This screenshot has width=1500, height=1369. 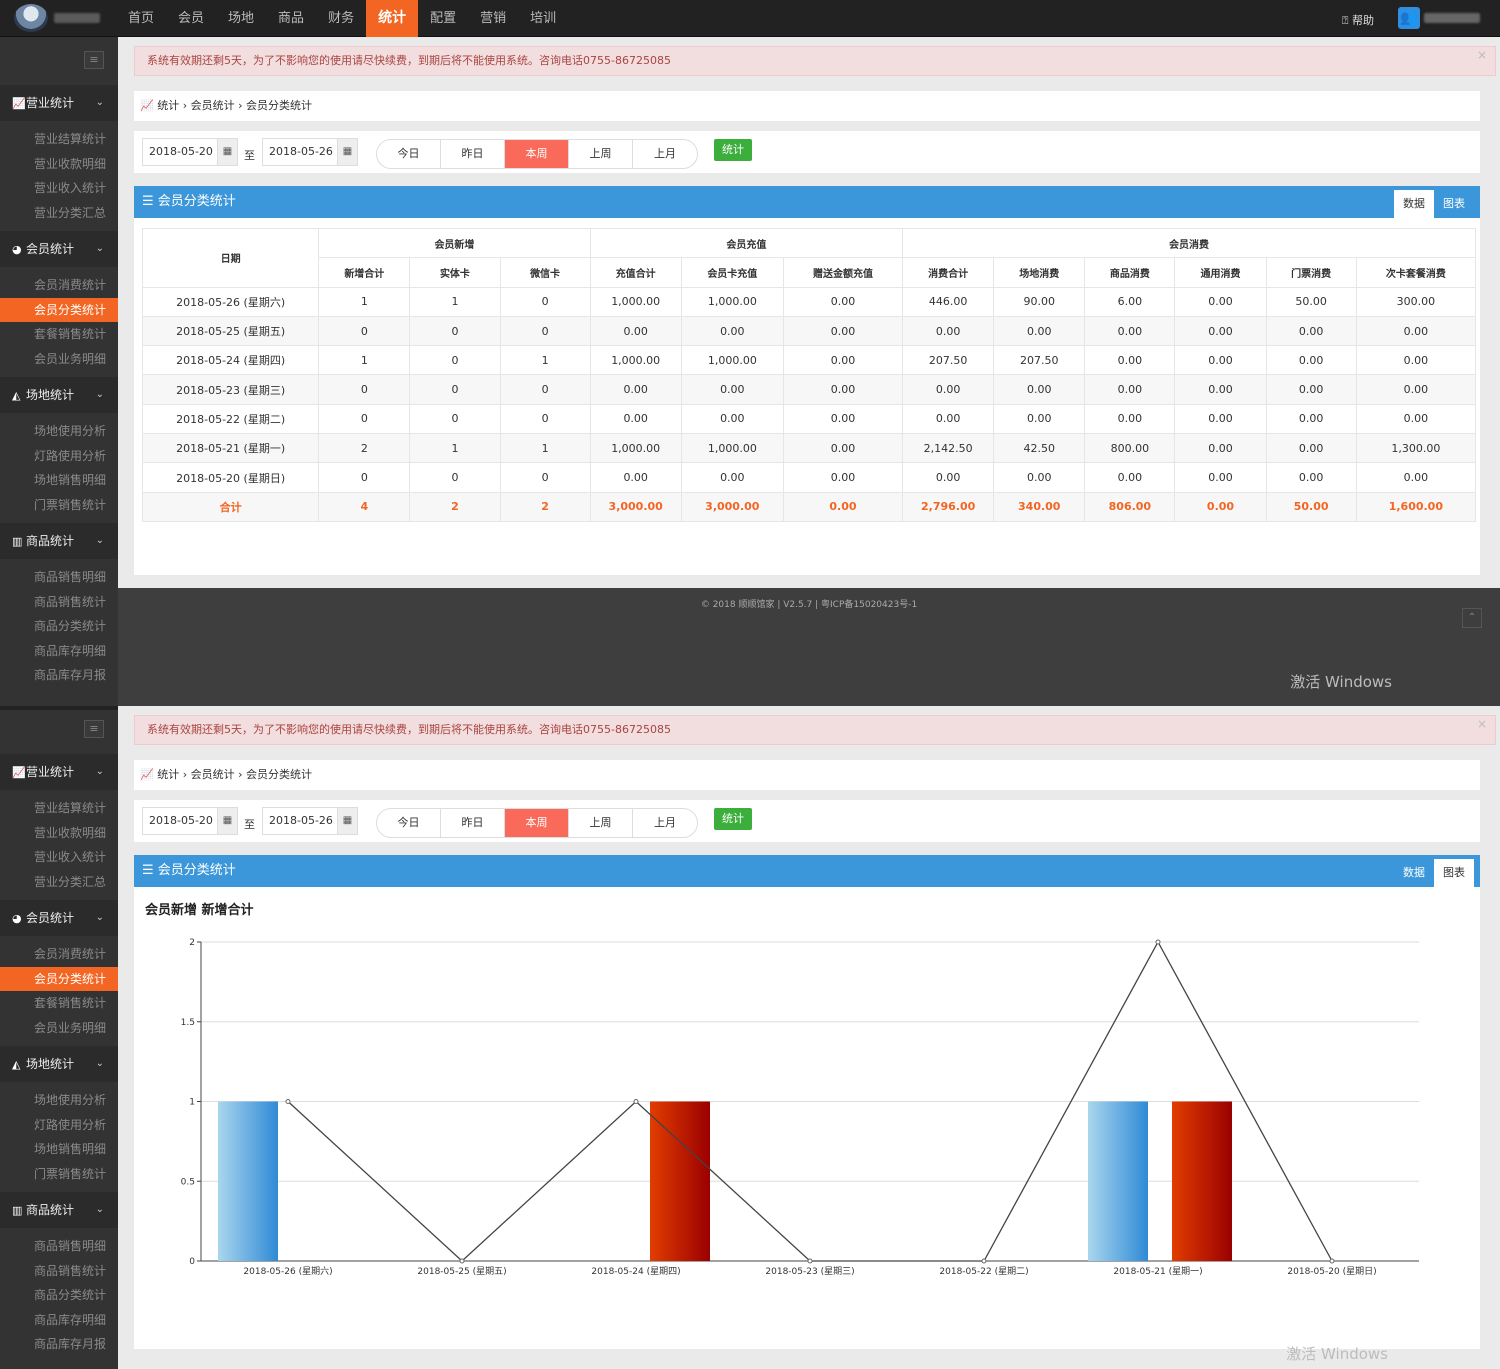 What do you see at coordinates (1130, 448) in the screenshot?
I see `table-cell: 800.00` at bounding box center [1130, 448].